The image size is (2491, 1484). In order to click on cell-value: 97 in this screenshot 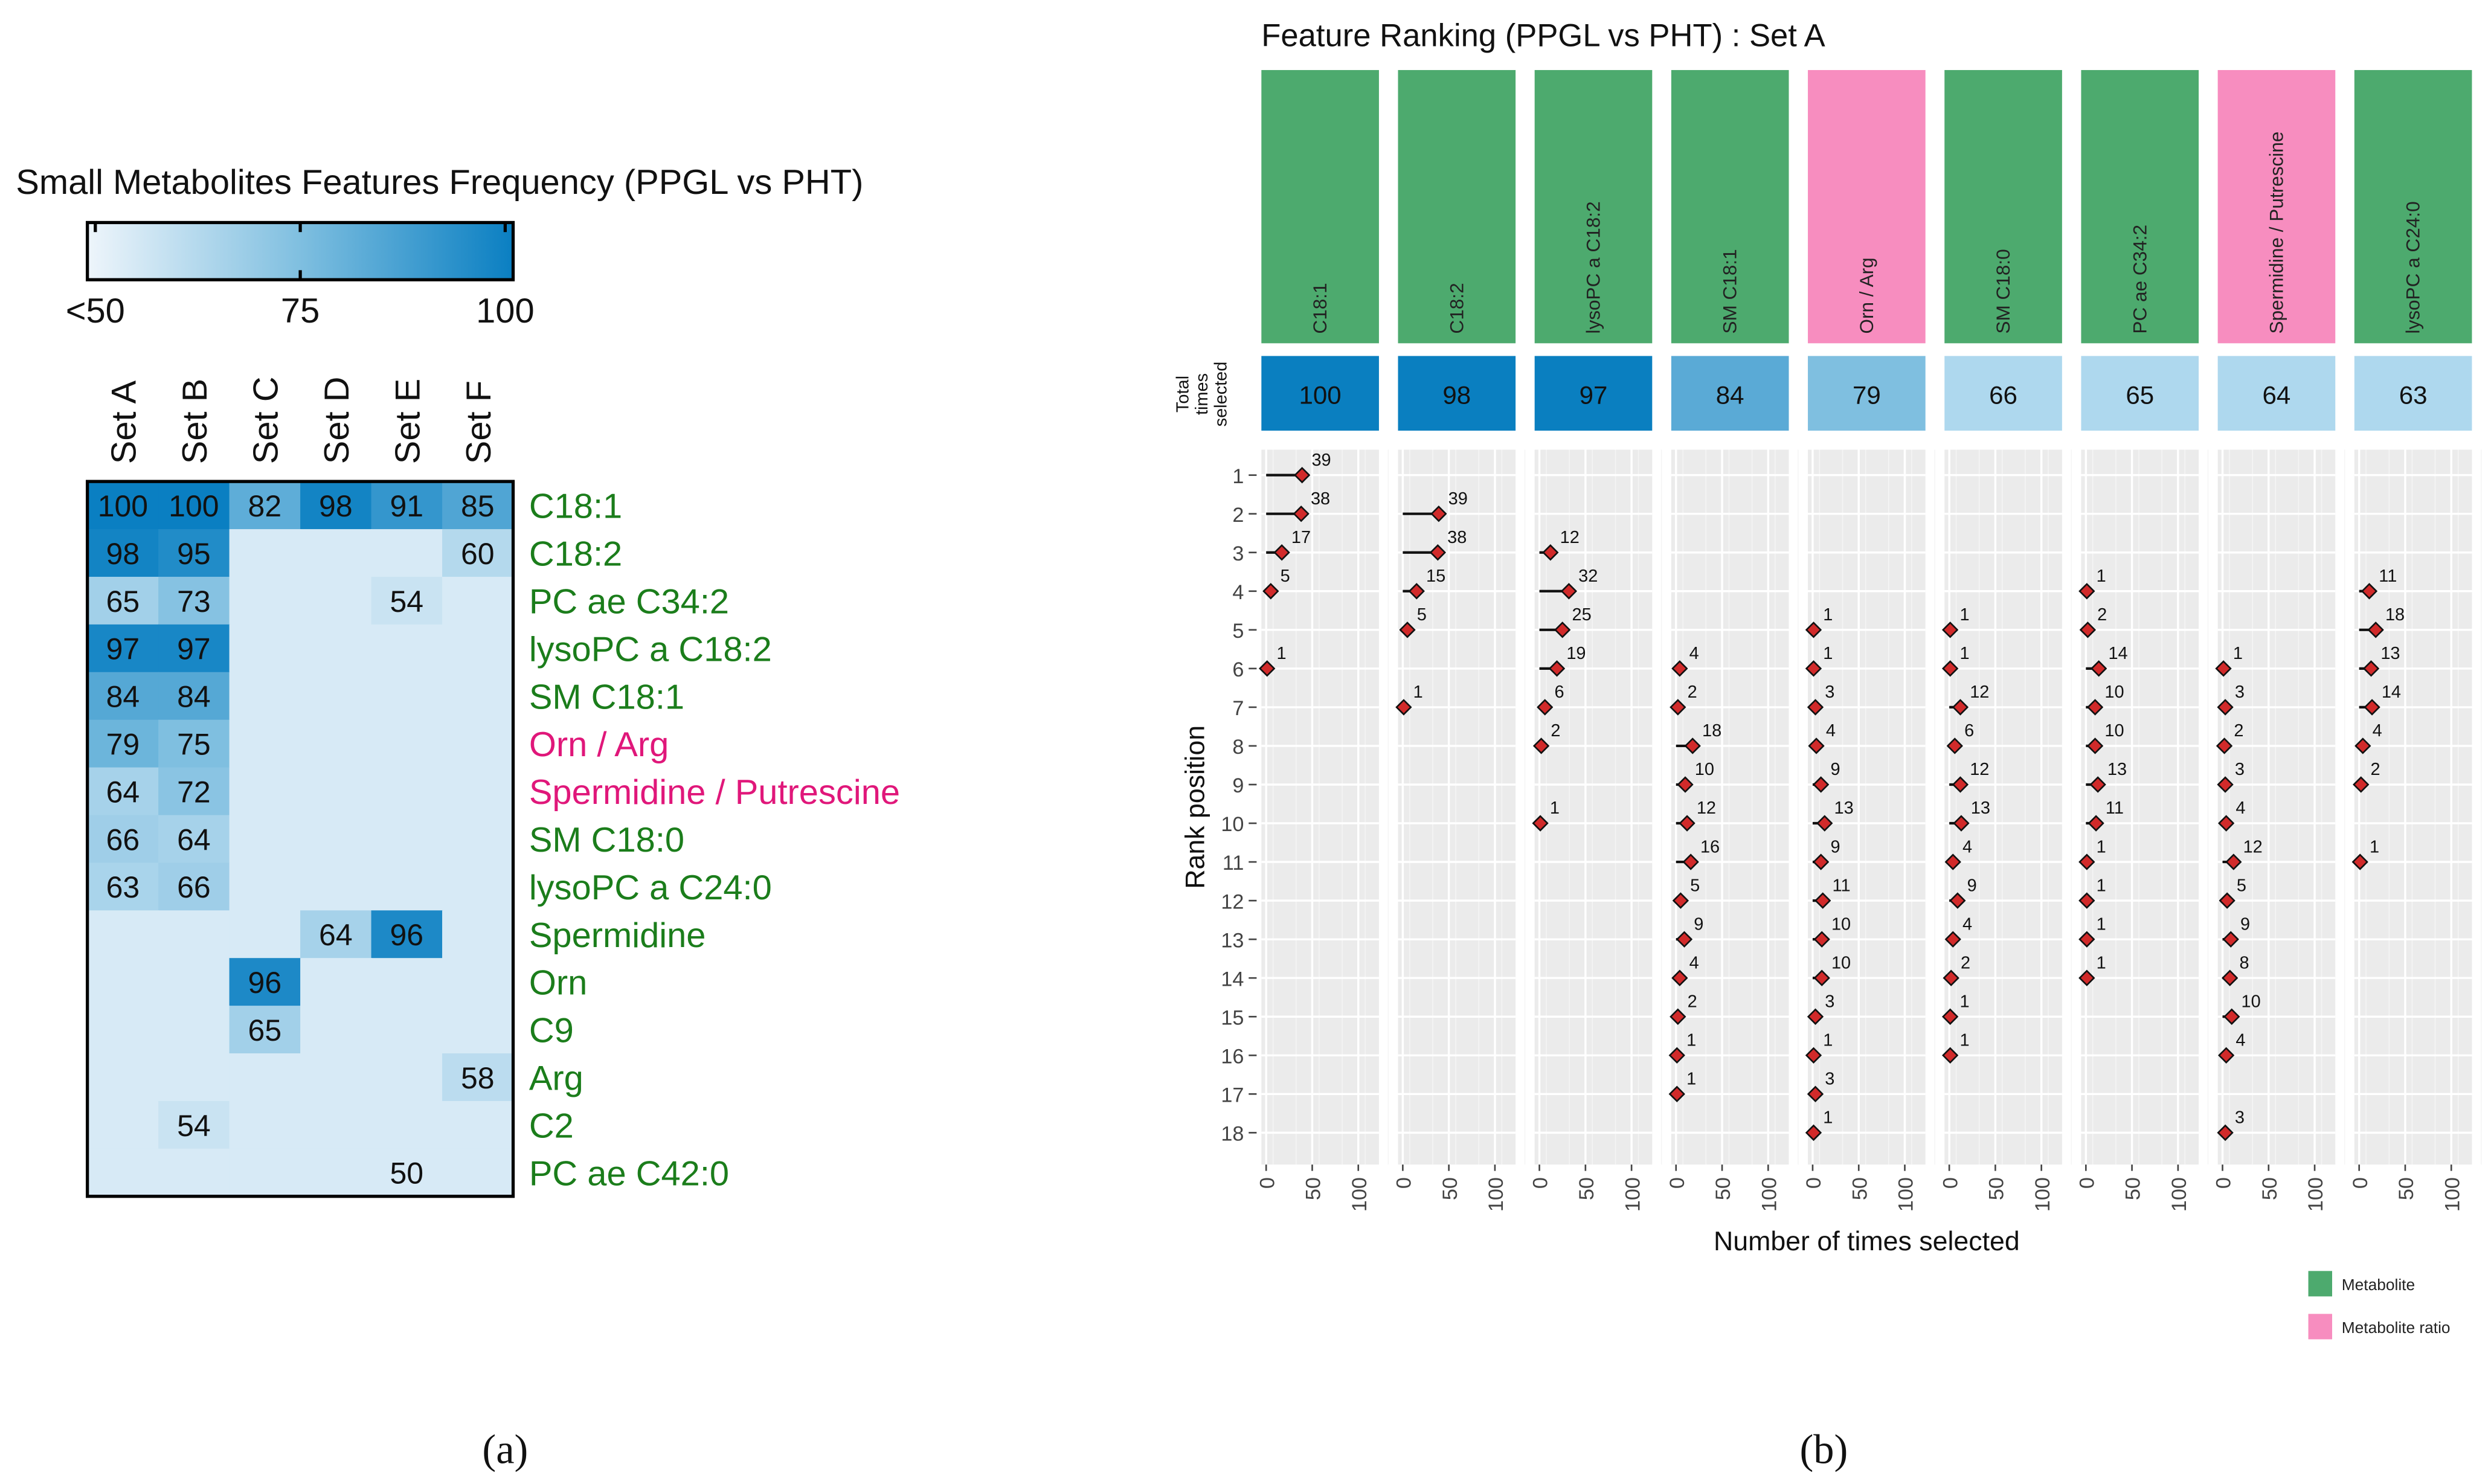, I will do `click(123, 649)`.